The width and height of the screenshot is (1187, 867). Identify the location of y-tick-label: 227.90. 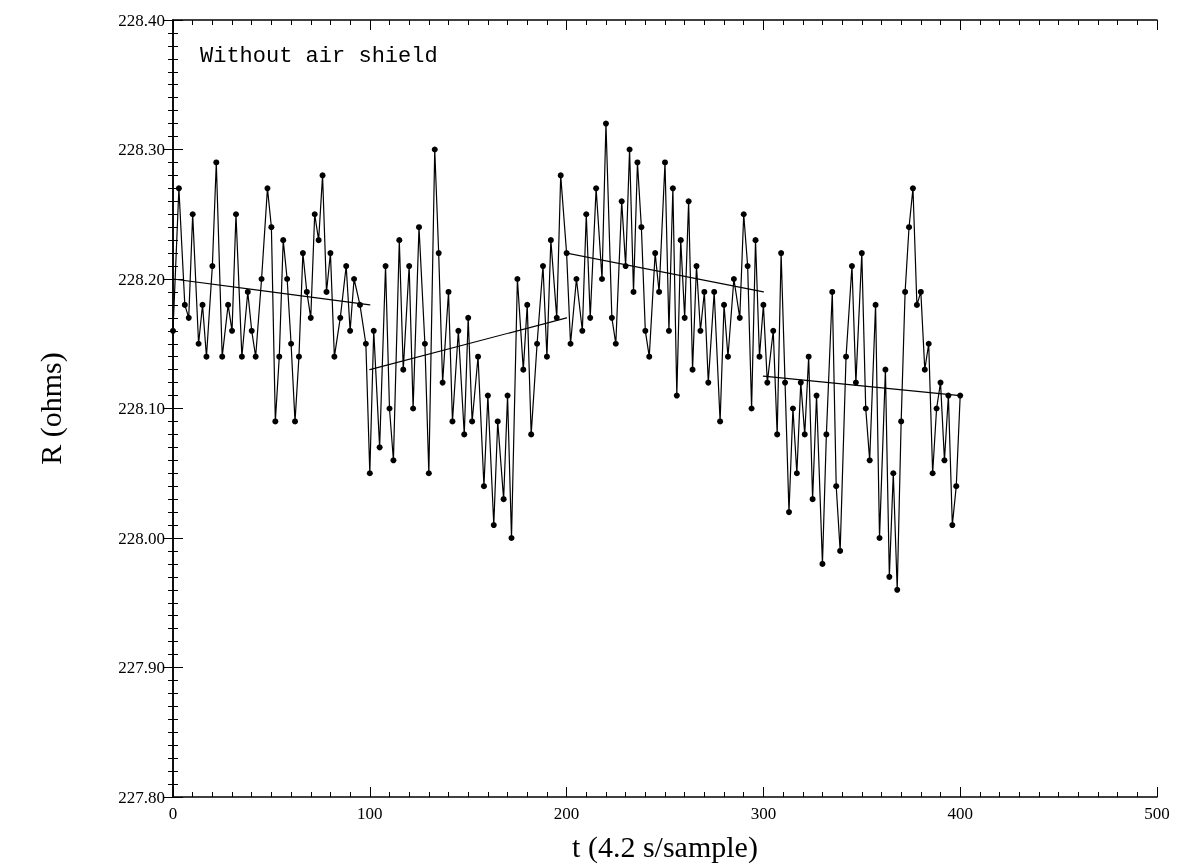
(141, 667).